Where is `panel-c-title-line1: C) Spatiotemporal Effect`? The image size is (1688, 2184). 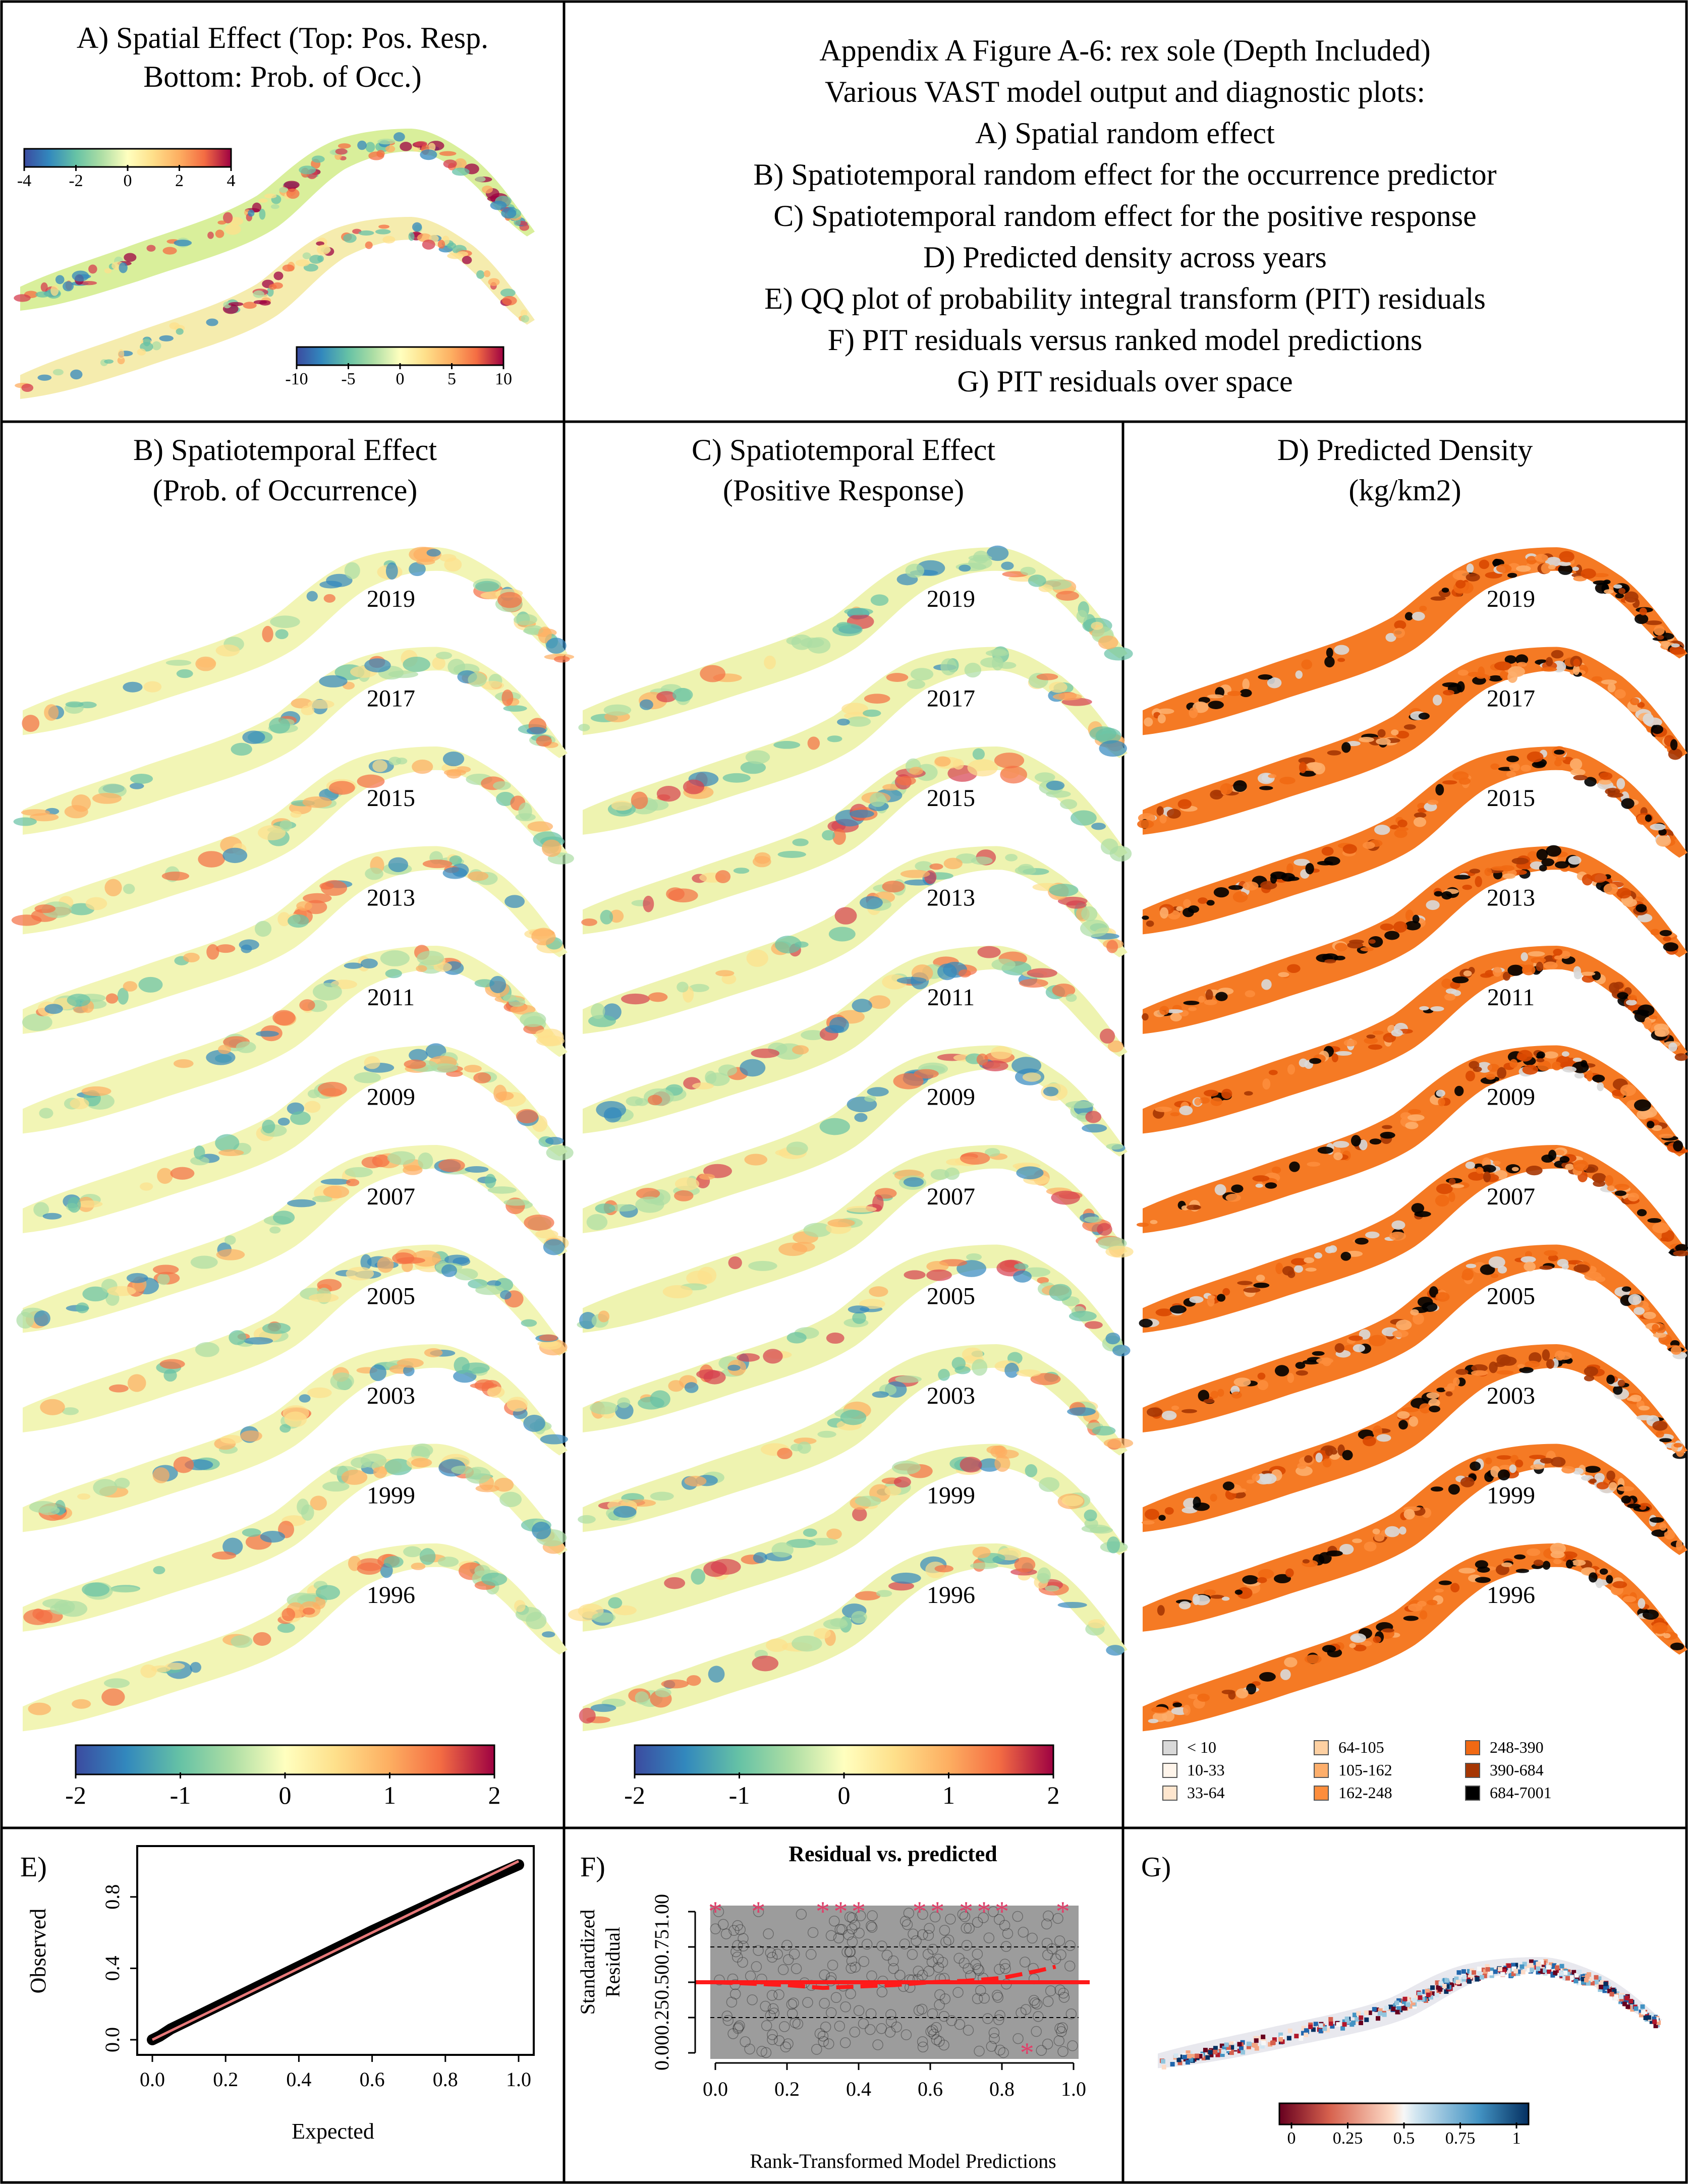
panel-c-title-line1: C) Spatiotemporal Effect is located at coordinates (843, 450).